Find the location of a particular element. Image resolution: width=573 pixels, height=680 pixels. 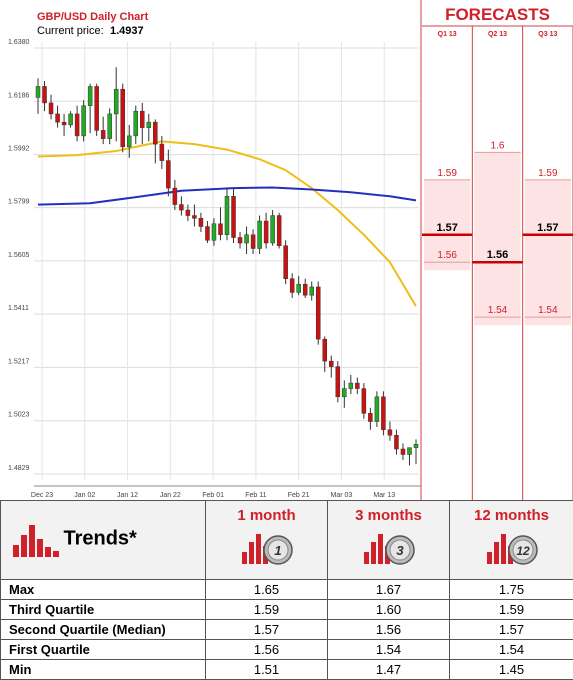

forecast-value-label: 1.59 is located at coordinates (548, 173).